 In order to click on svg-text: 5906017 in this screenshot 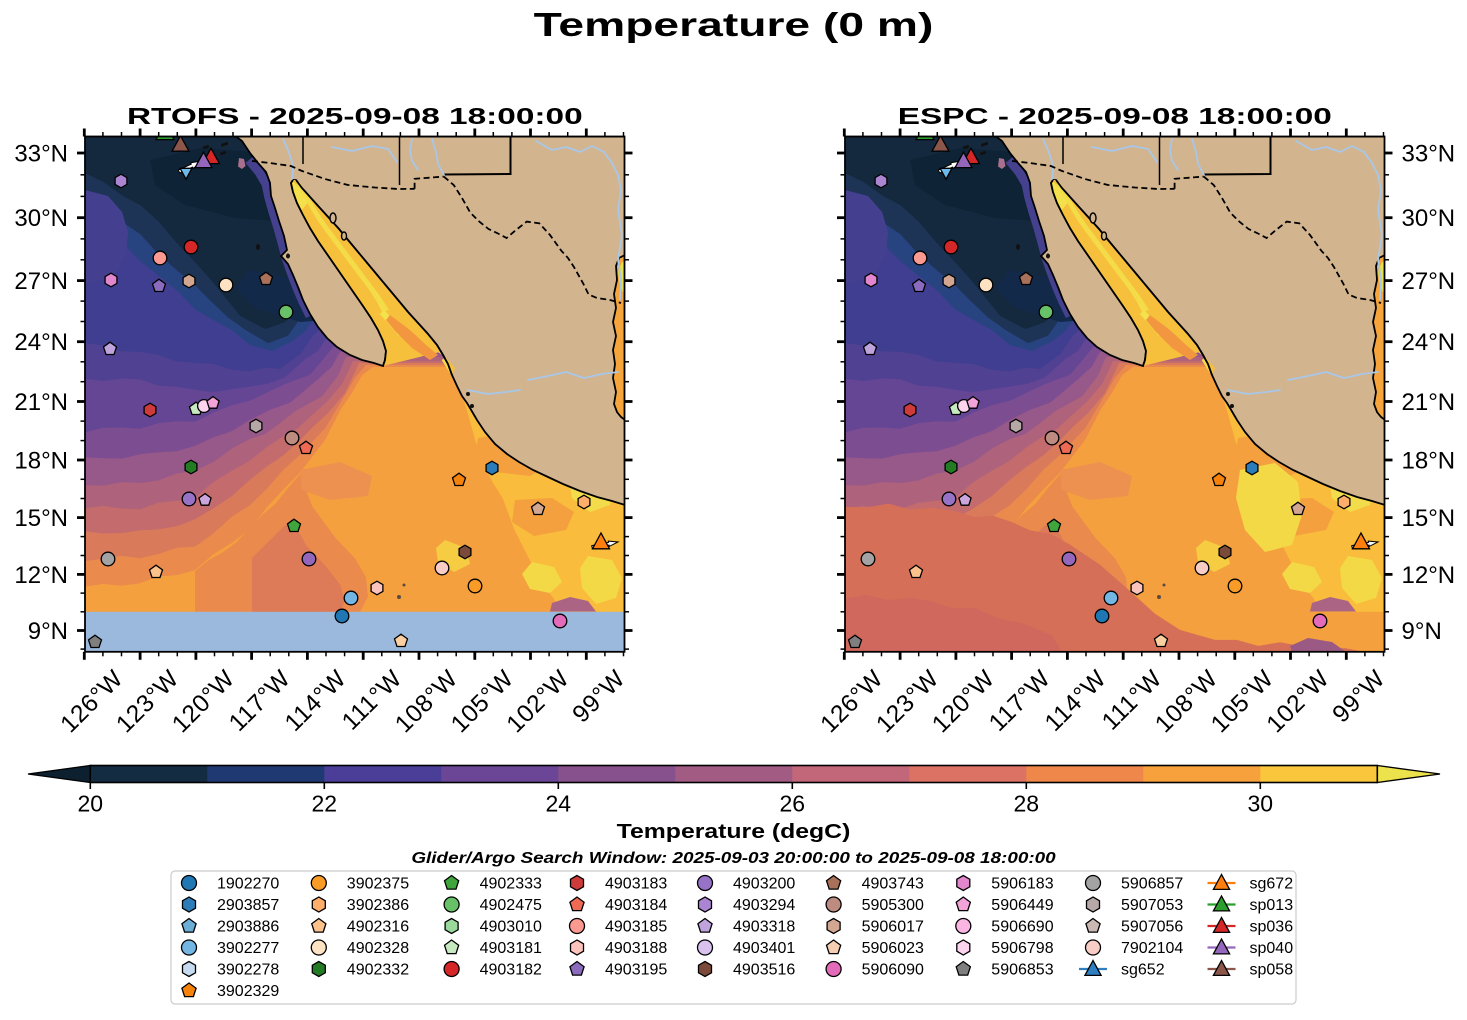, I will do `click(893, 927)`.